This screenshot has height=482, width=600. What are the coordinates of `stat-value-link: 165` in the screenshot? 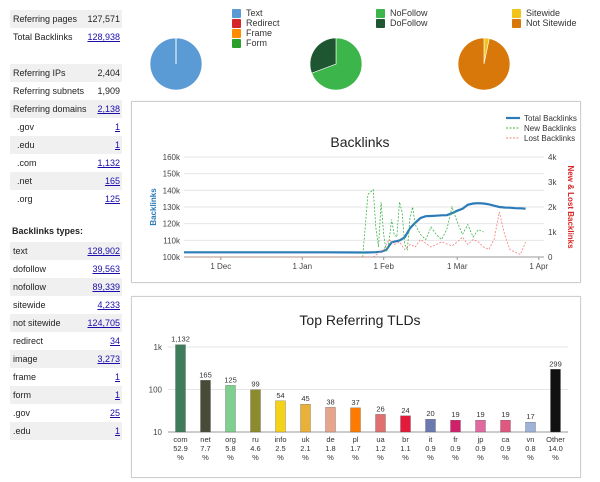 It's located at (112, 181).